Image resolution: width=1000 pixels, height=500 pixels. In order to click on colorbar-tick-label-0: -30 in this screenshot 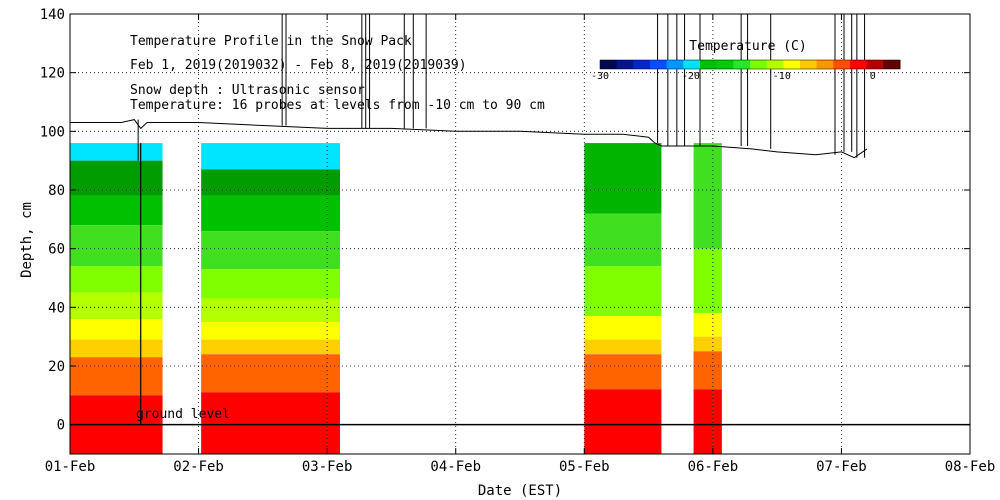, I will do `click(600, 76)`.